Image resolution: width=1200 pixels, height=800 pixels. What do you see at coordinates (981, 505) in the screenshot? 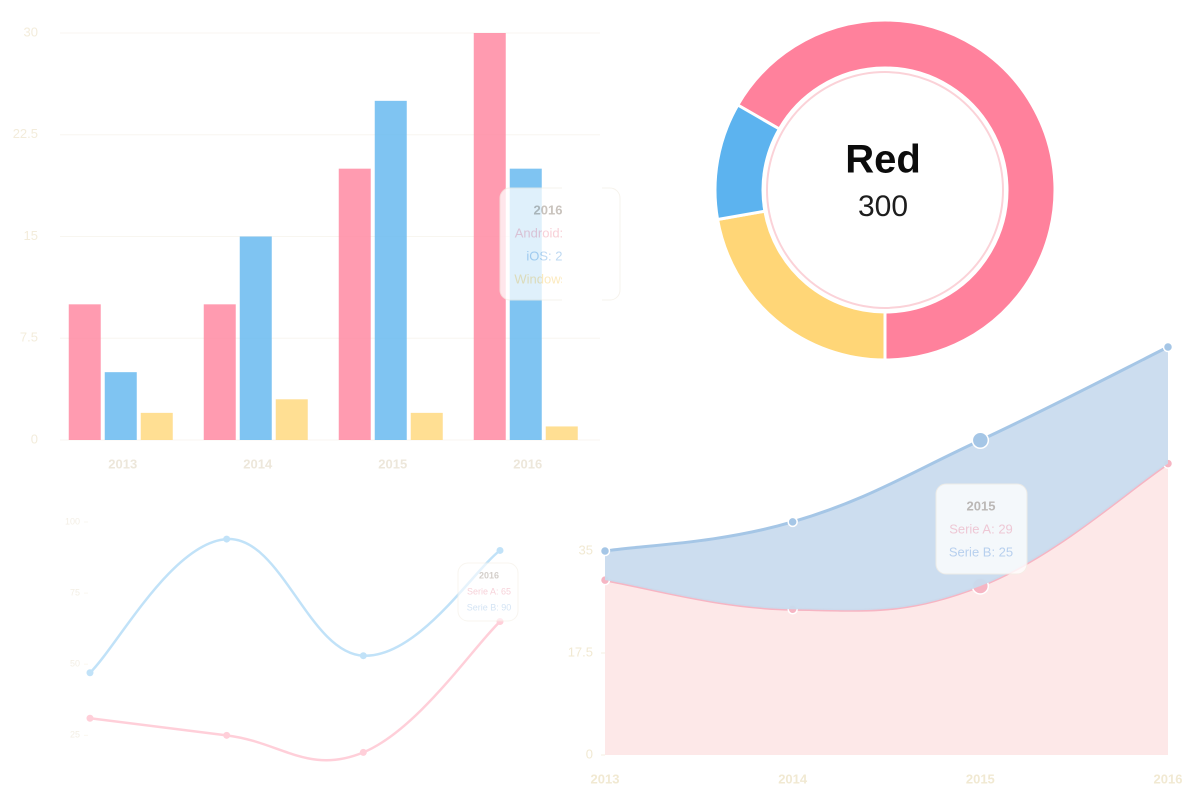
I see `tooltip-title: 2015` at bounding box center [981, 505].